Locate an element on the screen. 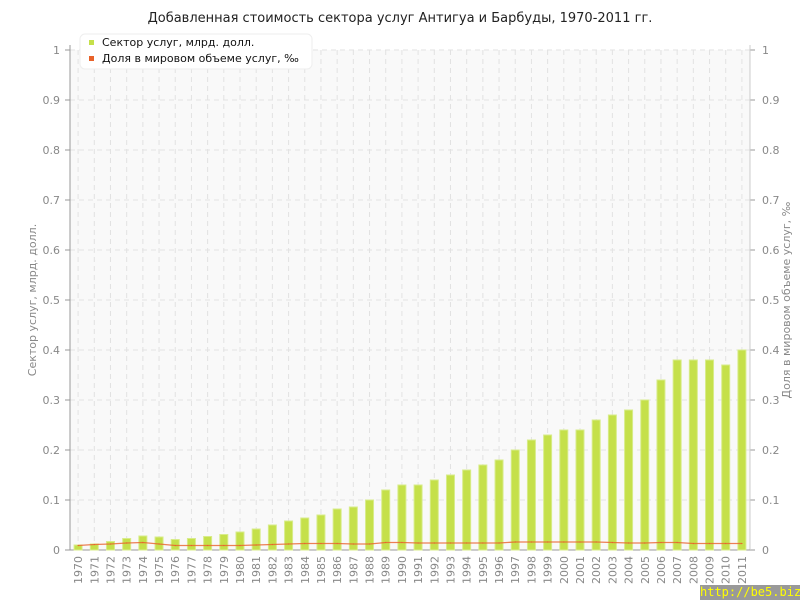 Image resolution: width=800 pixels, height=600 pixels. x-tick-label: 2000 is located at coordinates (564, 570).